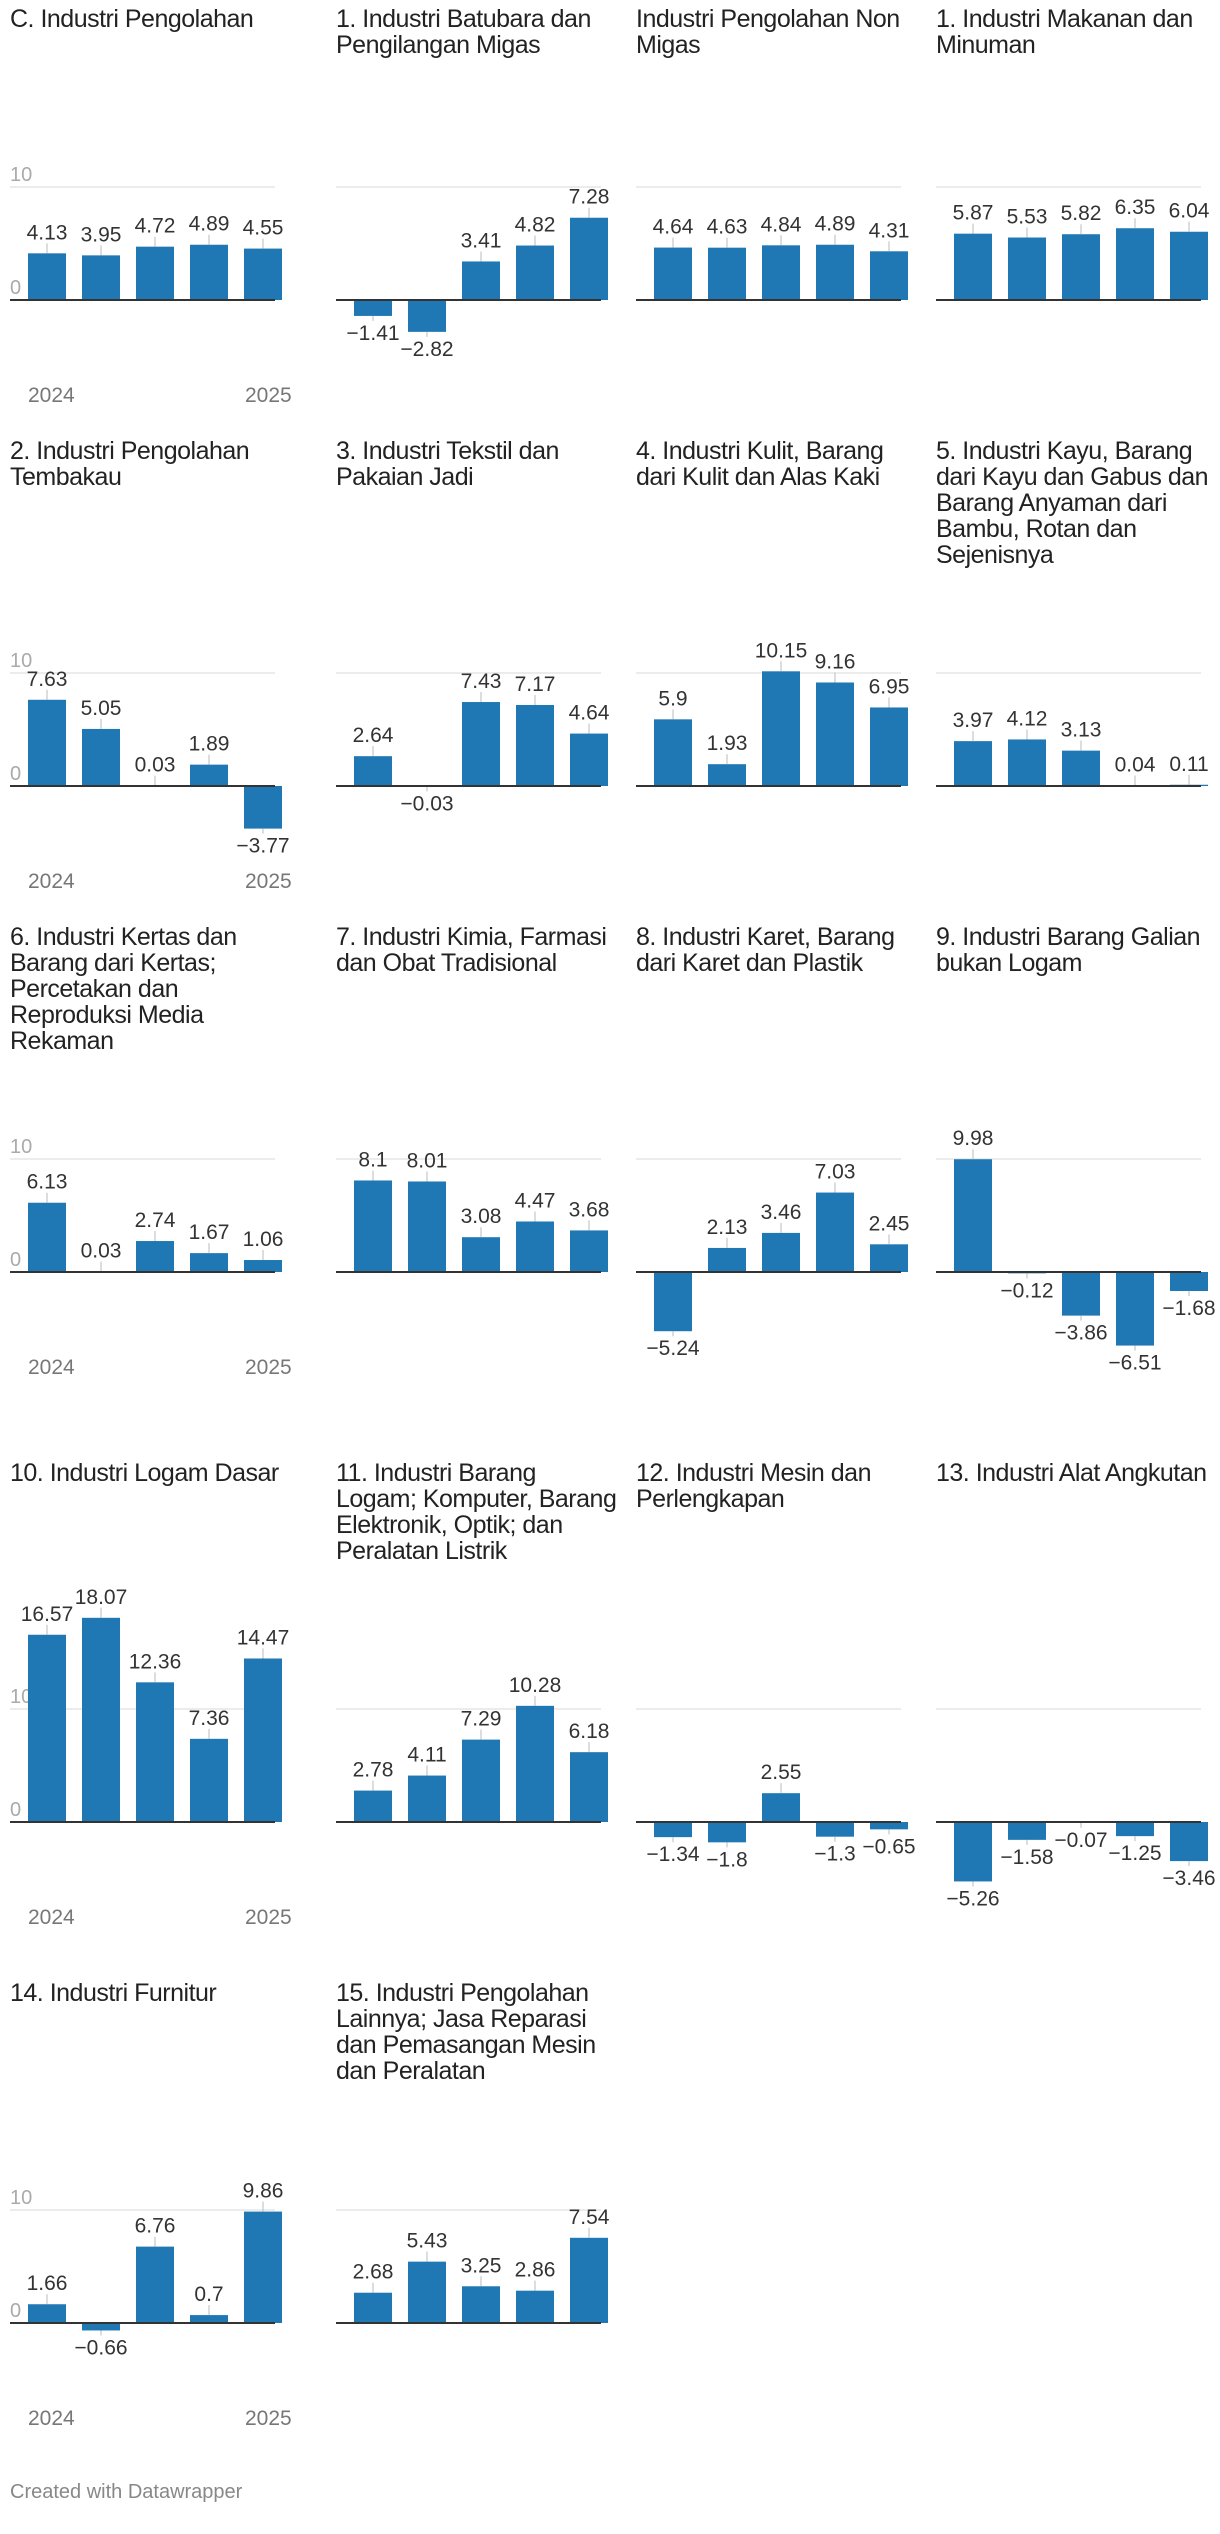 The image size is (1220, 2534). What do you see at coordinates (132, 19) in the screenshot?
I see `chart-title: C. Industri Pengolahan` at bounding box center [132, 19].